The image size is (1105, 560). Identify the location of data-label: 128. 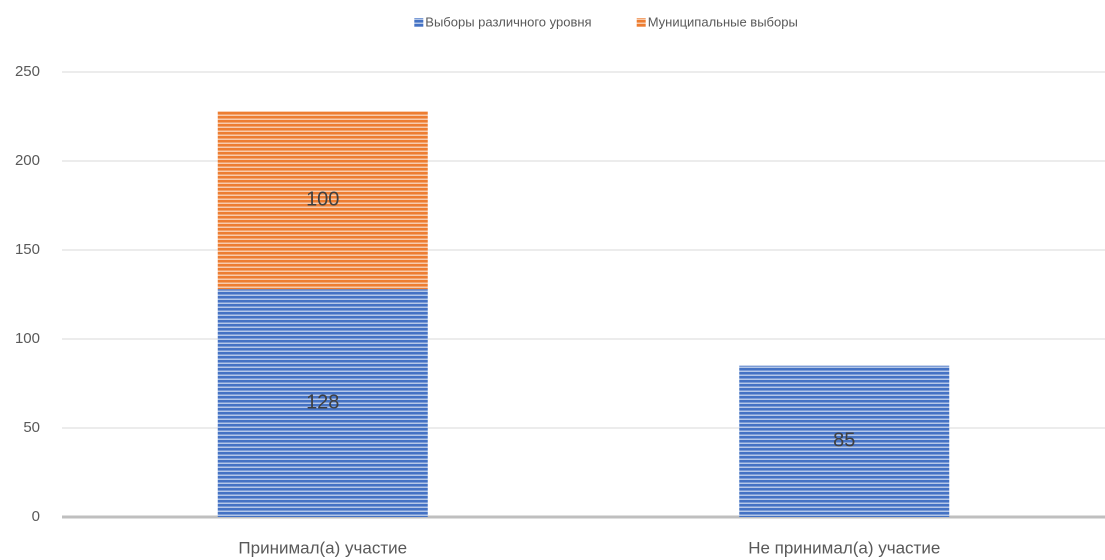
(322, 402).